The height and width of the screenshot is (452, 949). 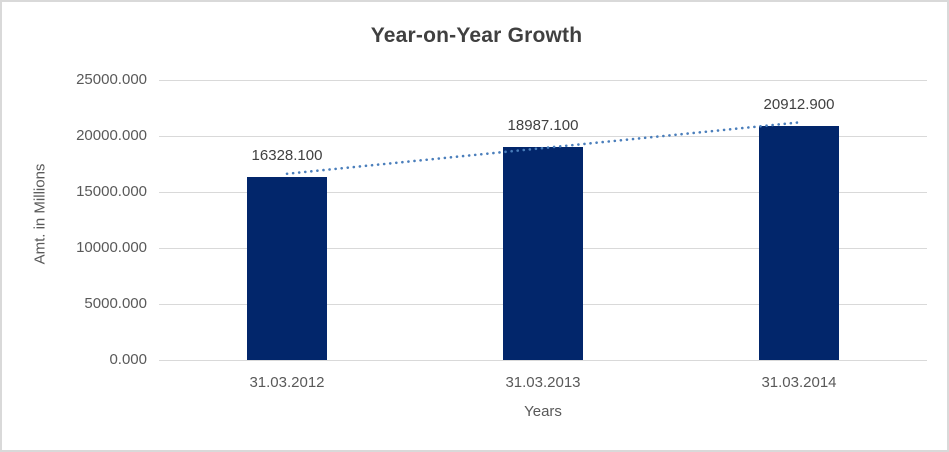 What do you see at coordinates (476, 35) in the screenshot?
I see `chart-title: Year-on-Year Growth` at bounding box center [476, 35].